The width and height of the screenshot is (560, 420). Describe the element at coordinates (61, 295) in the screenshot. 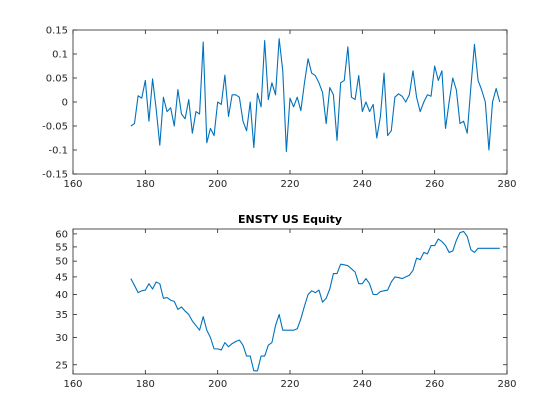

I see `y-tick-label: 40` at that location.